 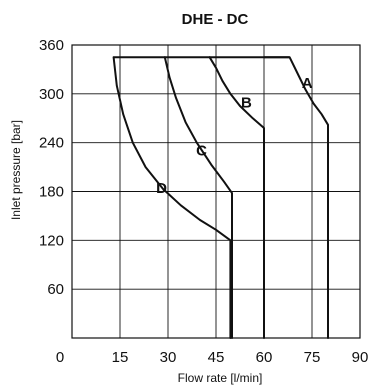 What do you see at coordinates (168, 357) in the screenshot?
I see `x-tick-label: 30` at bounding box center [168, 357].